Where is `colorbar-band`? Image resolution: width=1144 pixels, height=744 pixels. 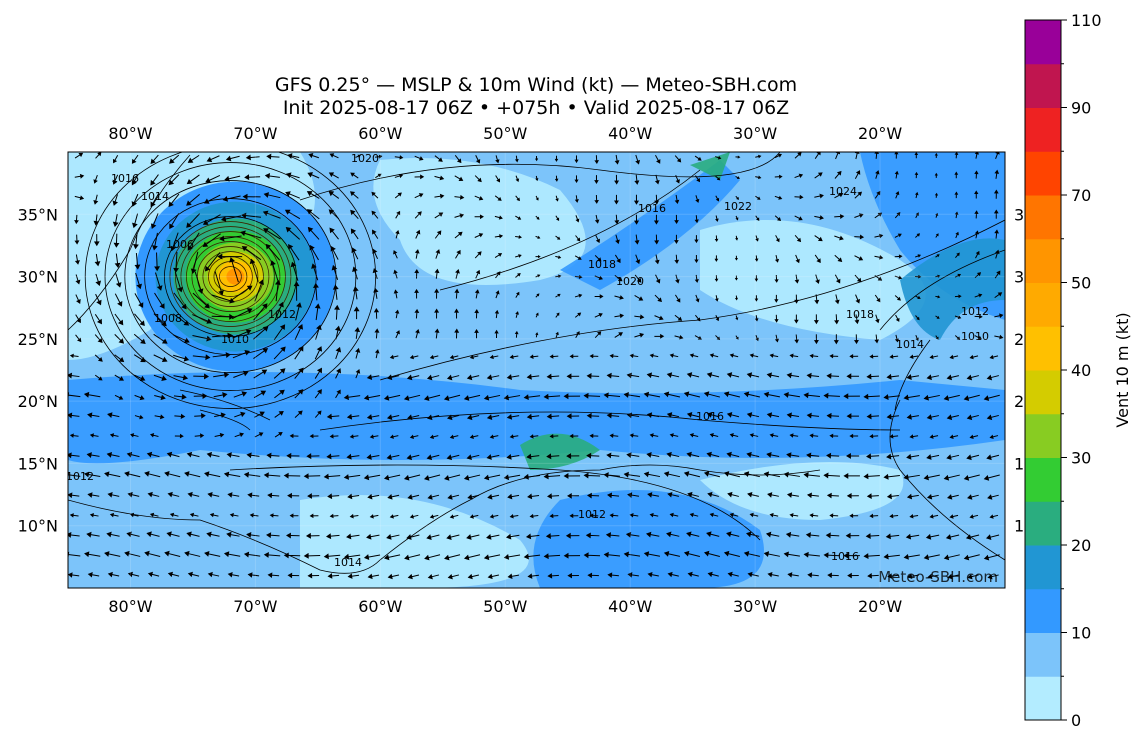
colorbar-band is located at coordinates (1043, 435).